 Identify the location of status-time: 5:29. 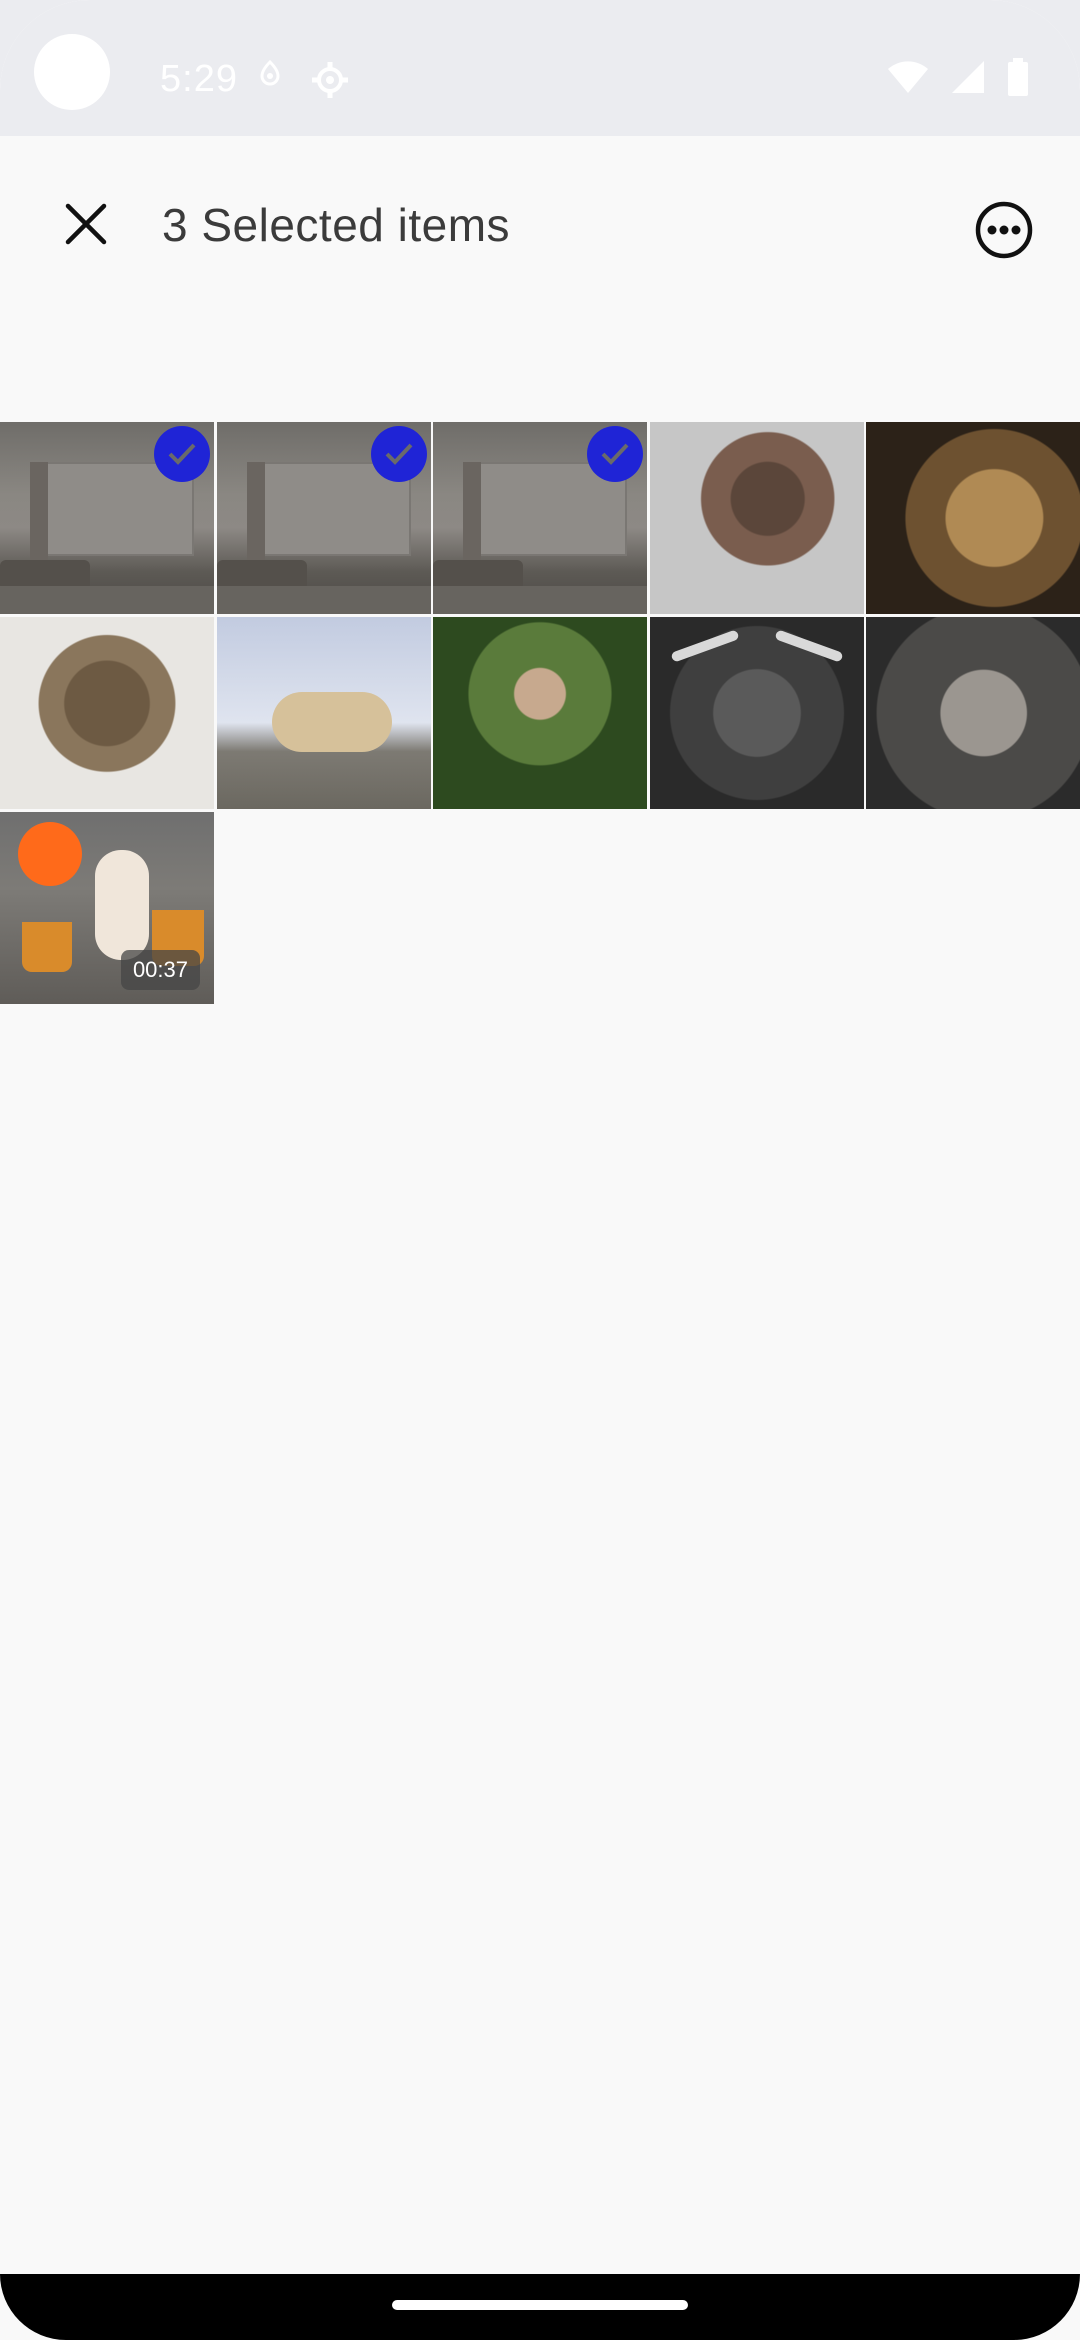
(199, 79).